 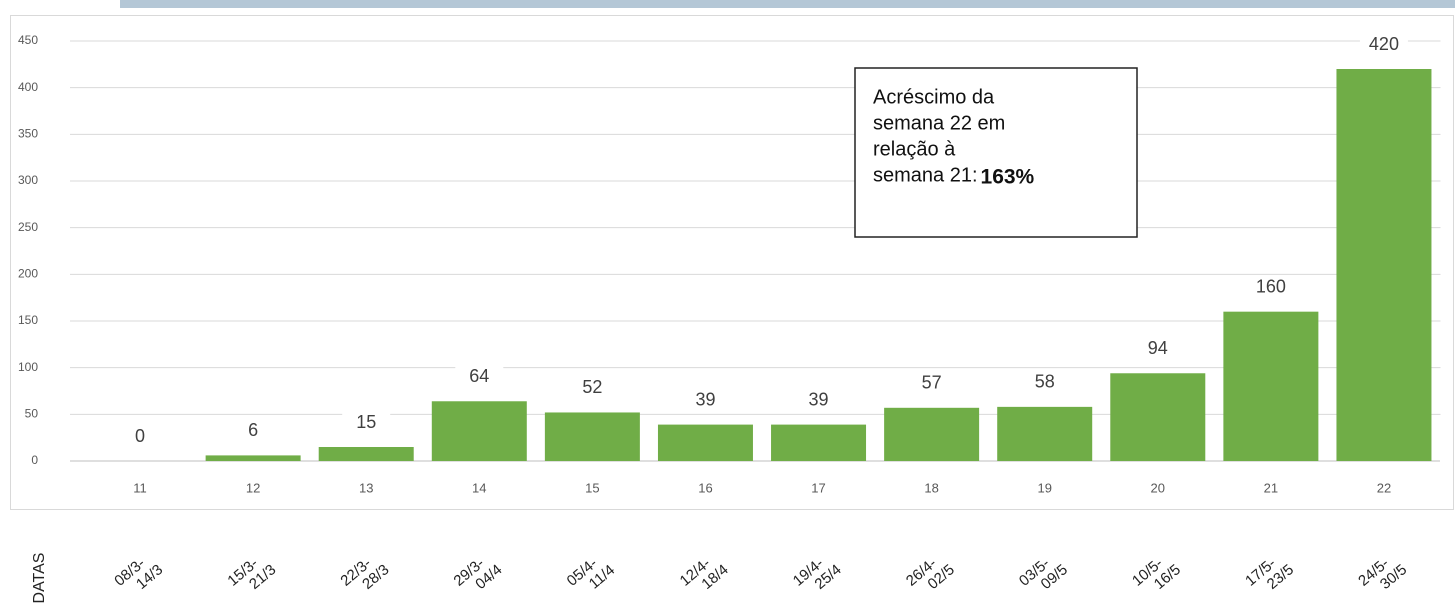 I want to click on y-tick-label: 300, so click(x=28, y=180).